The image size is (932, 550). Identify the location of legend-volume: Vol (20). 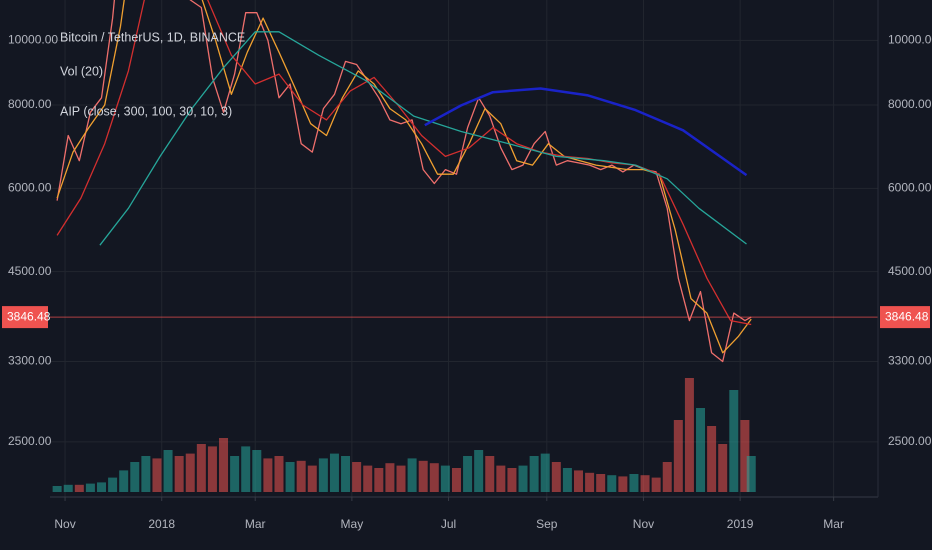
(81, 71).